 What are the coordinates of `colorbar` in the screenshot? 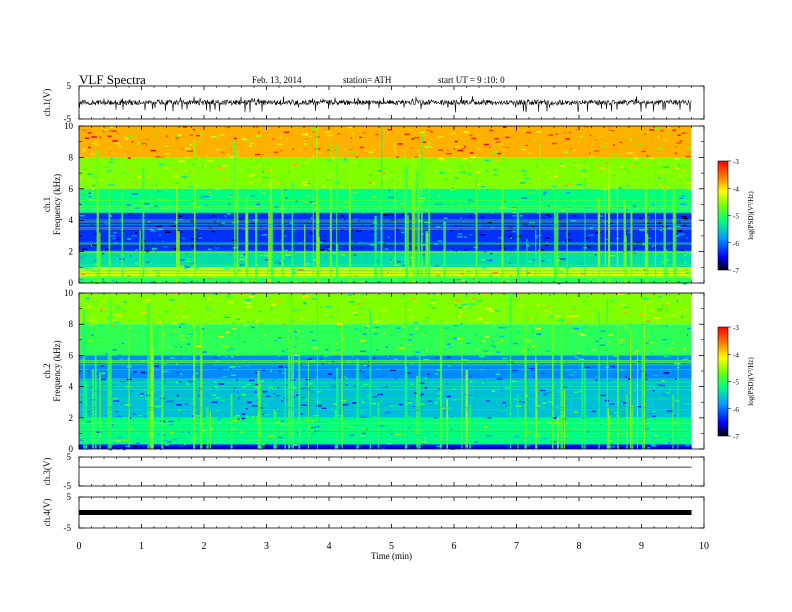 It's located at (723, 215).